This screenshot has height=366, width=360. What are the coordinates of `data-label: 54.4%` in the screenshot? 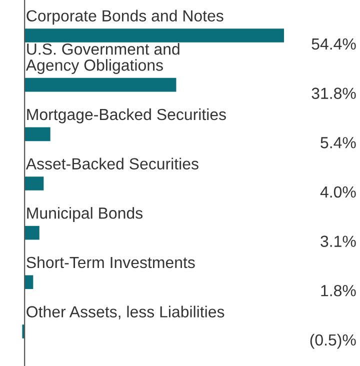 It's located at (334, 44).